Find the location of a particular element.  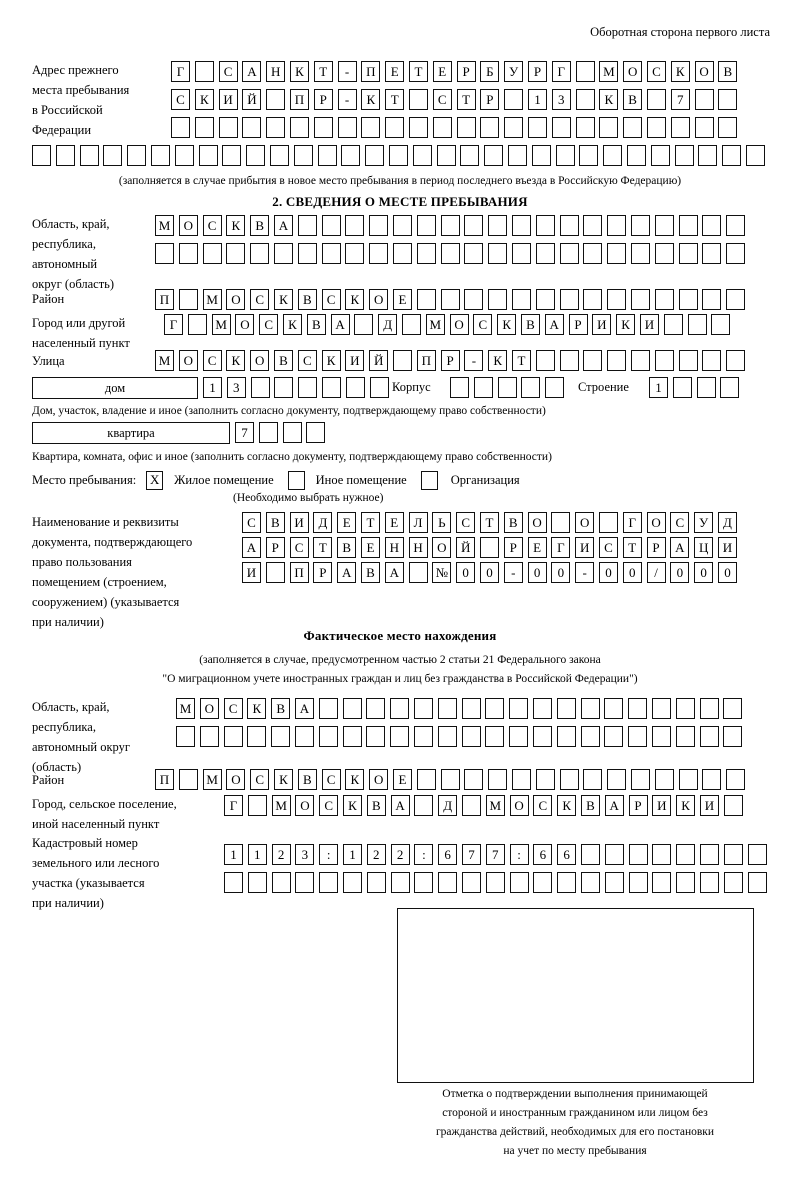

checkbox-zhiloe-pomeshchenie: X is located at coordinates (155, 480).